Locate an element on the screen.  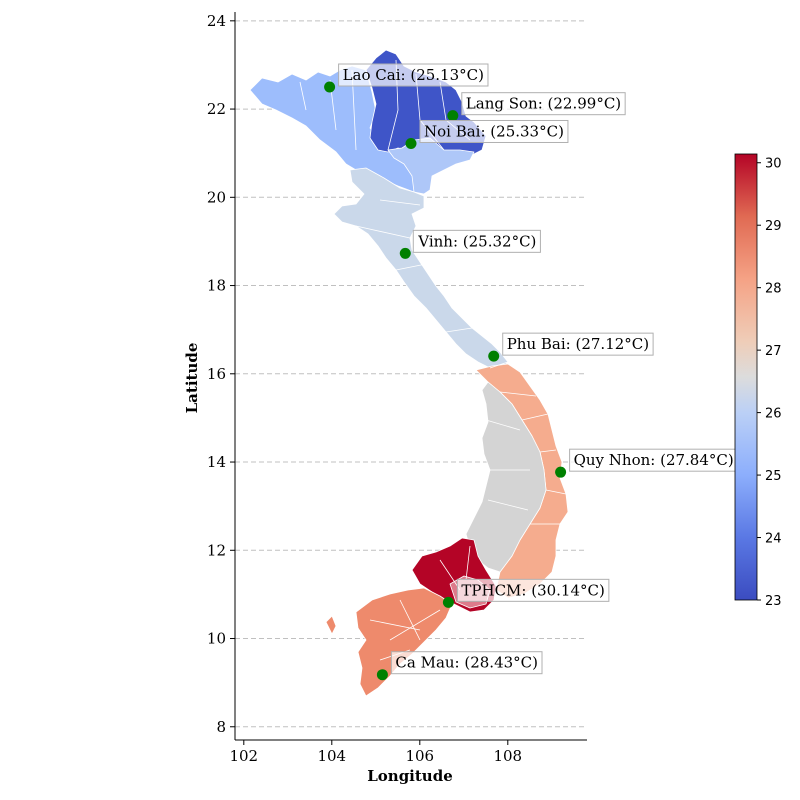
station-label: Noi Bai: (25.33°C) is located at coordinates (494, 131).